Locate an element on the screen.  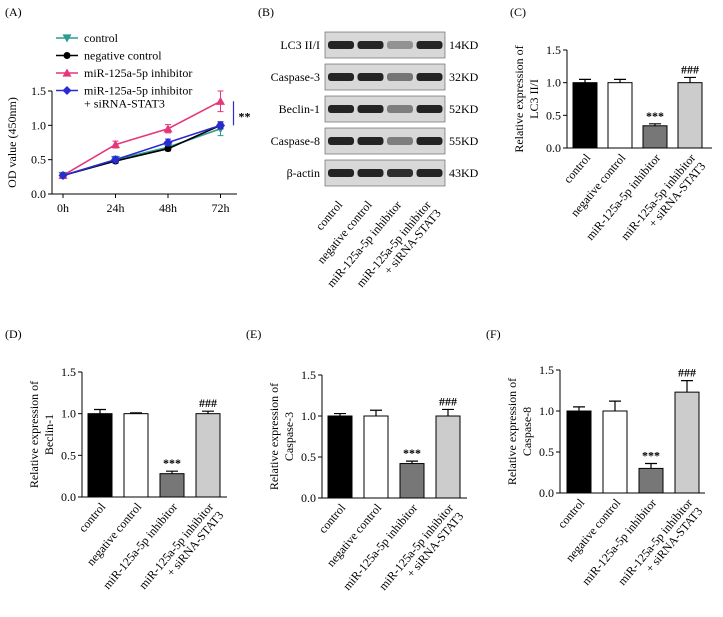
protein-label: LC3 II/I is located at coordinates (300, 45).